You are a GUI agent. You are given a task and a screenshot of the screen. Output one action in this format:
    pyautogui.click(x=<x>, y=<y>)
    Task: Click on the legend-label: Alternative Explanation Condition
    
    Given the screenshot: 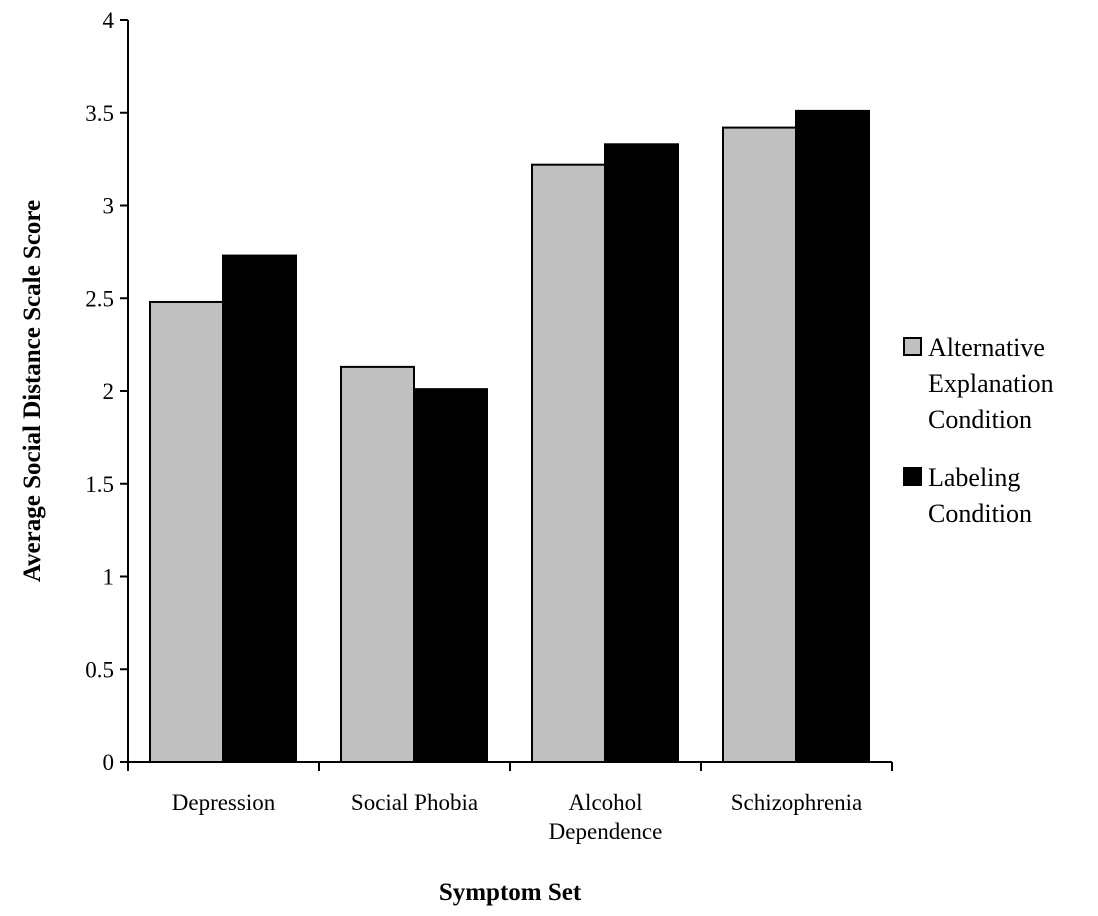 What is the action you would take?
    pyautogui.click(x=991, y=383)
    